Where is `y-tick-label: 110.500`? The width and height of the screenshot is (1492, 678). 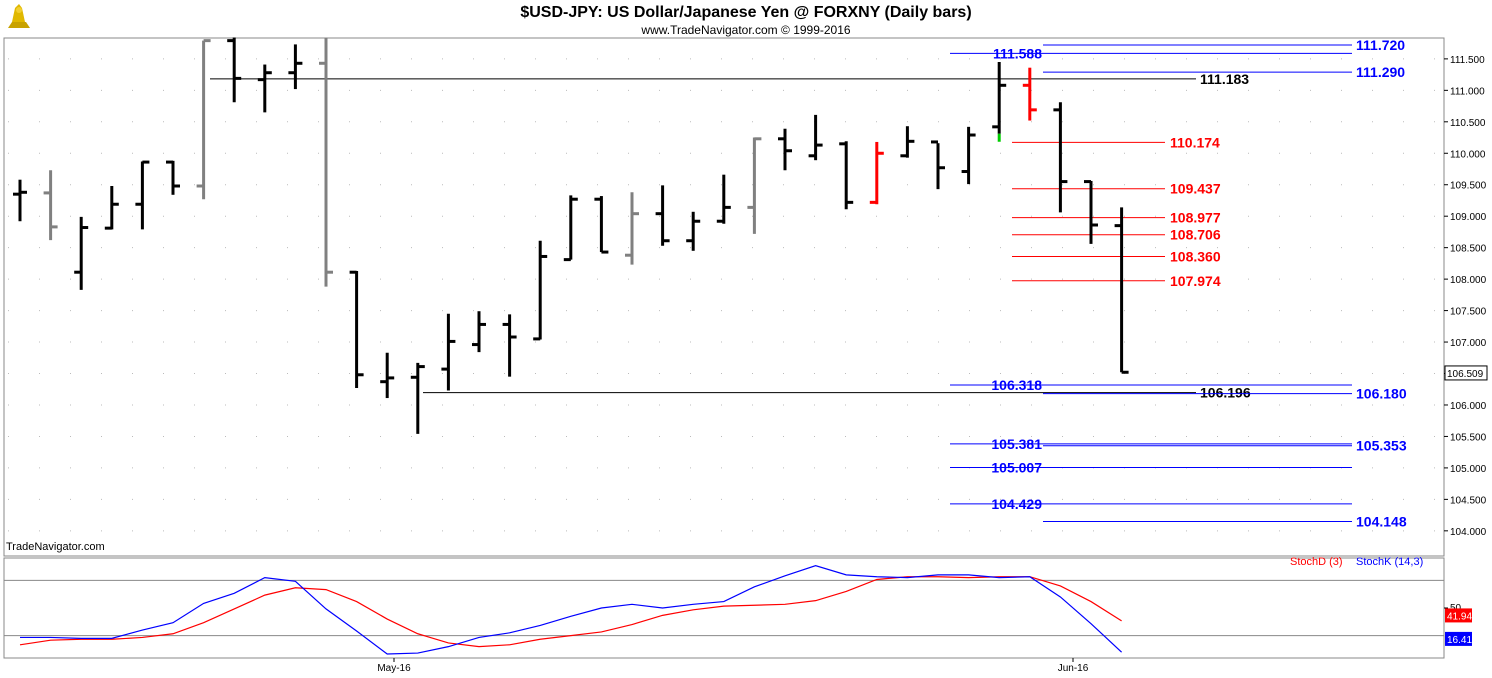 y-tick-label: 110.500 is located at coordinates (1468, 123).